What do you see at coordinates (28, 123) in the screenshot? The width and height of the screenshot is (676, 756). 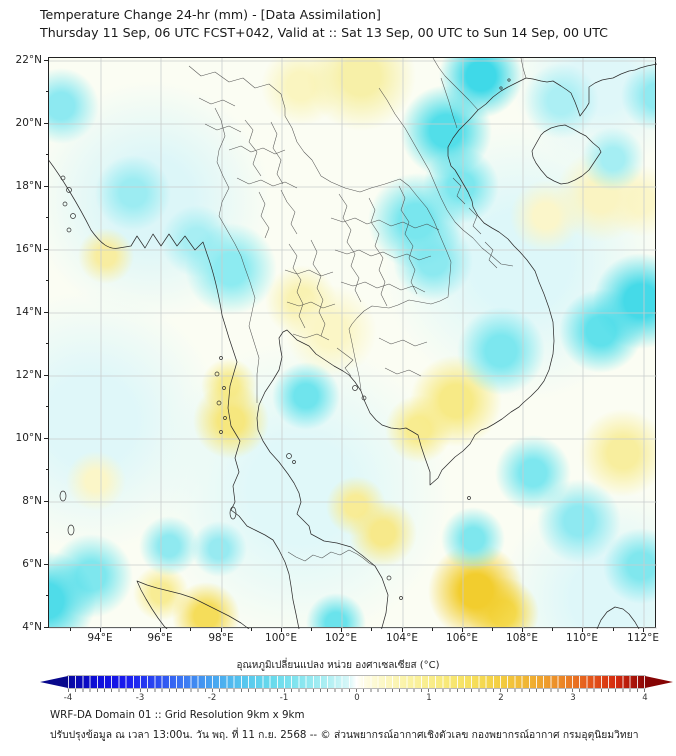 I see `y-axis-tick-label: 20°N` at bounding box center [28, 123].